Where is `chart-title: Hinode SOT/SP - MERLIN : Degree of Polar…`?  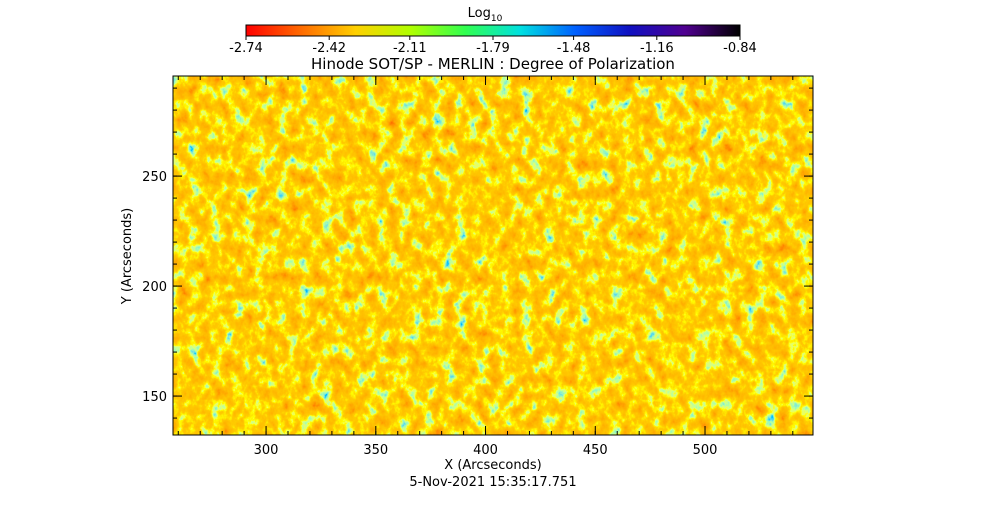 chart-title: Hinode SOT/SP - MERLIN : Degree of Polar… is located at coordinates (493, 64).